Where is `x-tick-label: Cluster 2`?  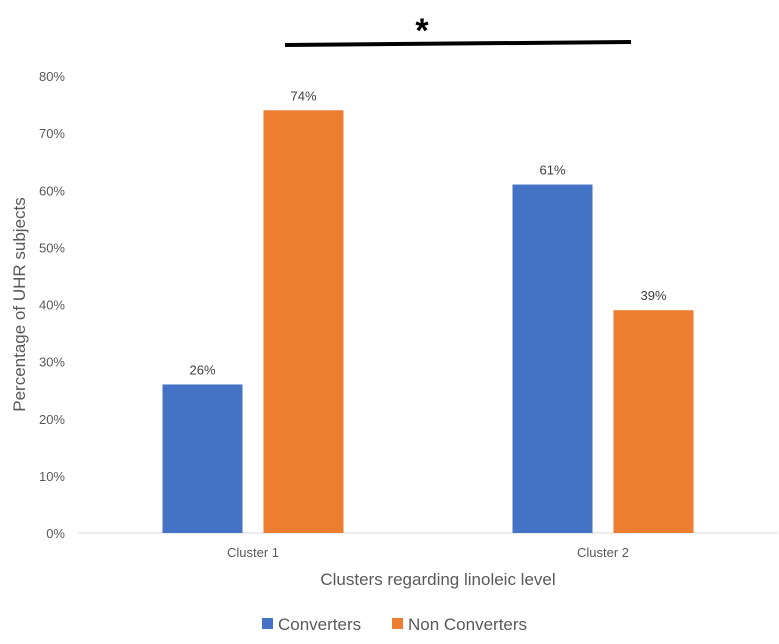 x-tick-label: Cluster 2 is located at coordinates (603, 552).